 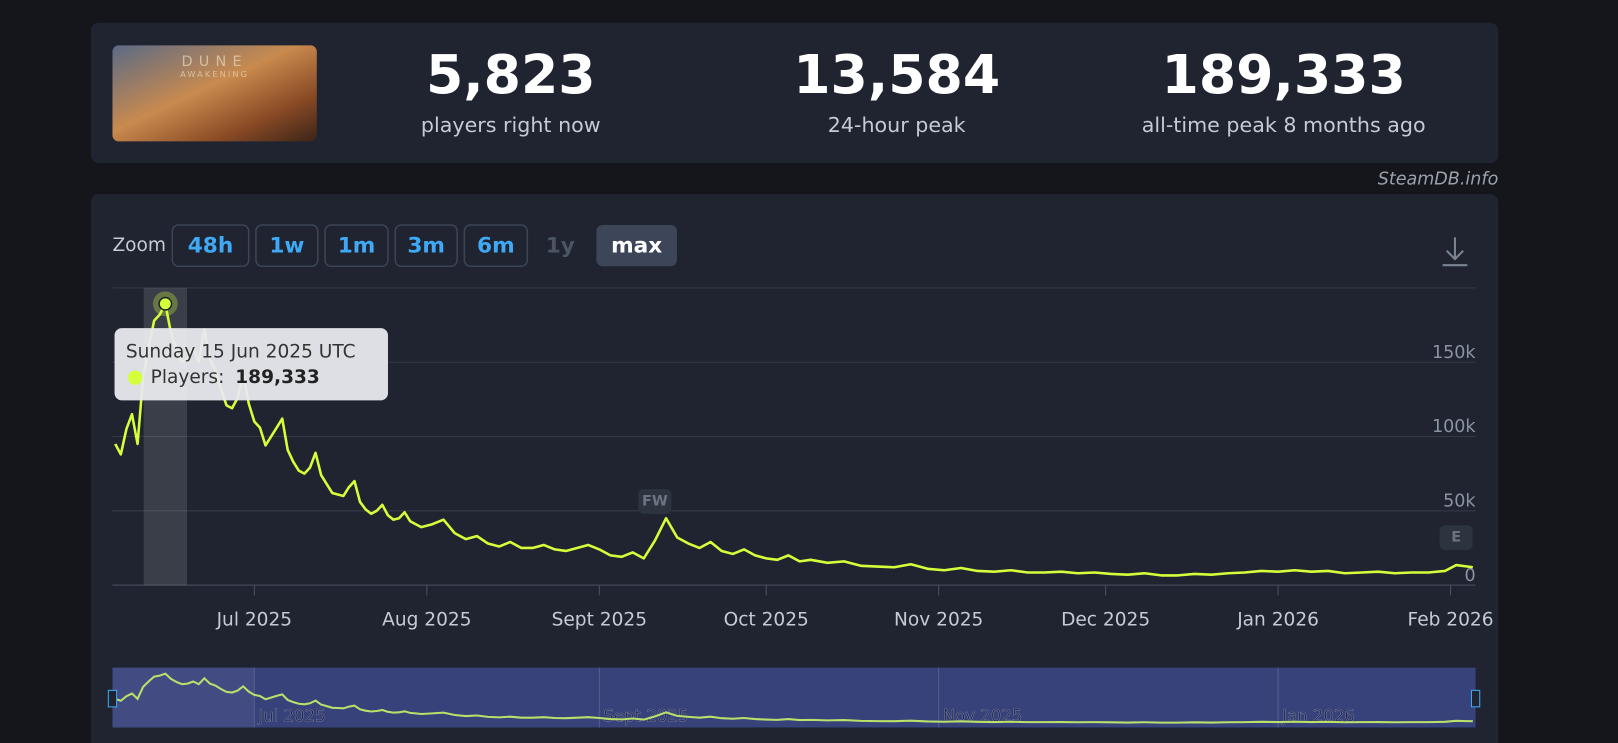 I want to click on stat-value: 13,584, so click(x=896, y=74).